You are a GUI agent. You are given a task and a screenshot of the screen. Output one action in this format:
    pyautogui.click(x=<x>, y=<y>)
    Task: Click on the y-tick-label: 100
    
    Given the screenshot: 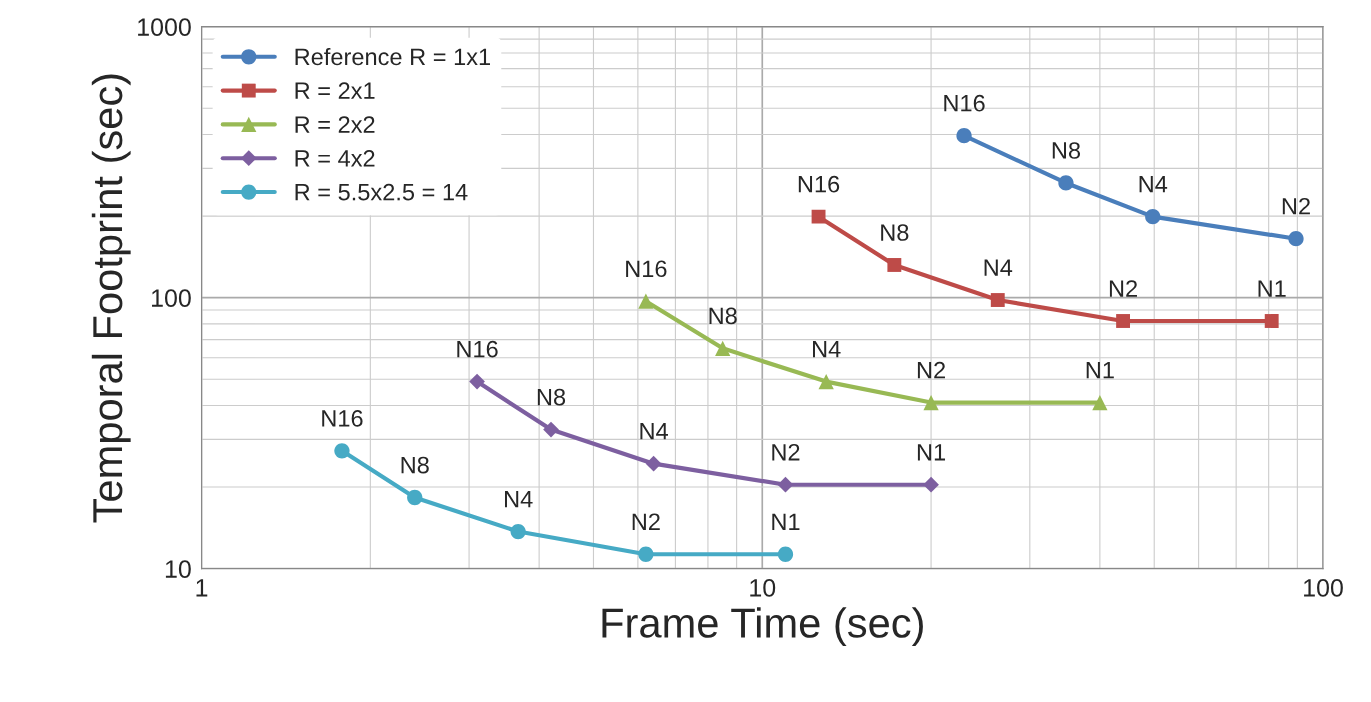 What is the action you would take?
    pyautogui.click(x=171, y=298)
    